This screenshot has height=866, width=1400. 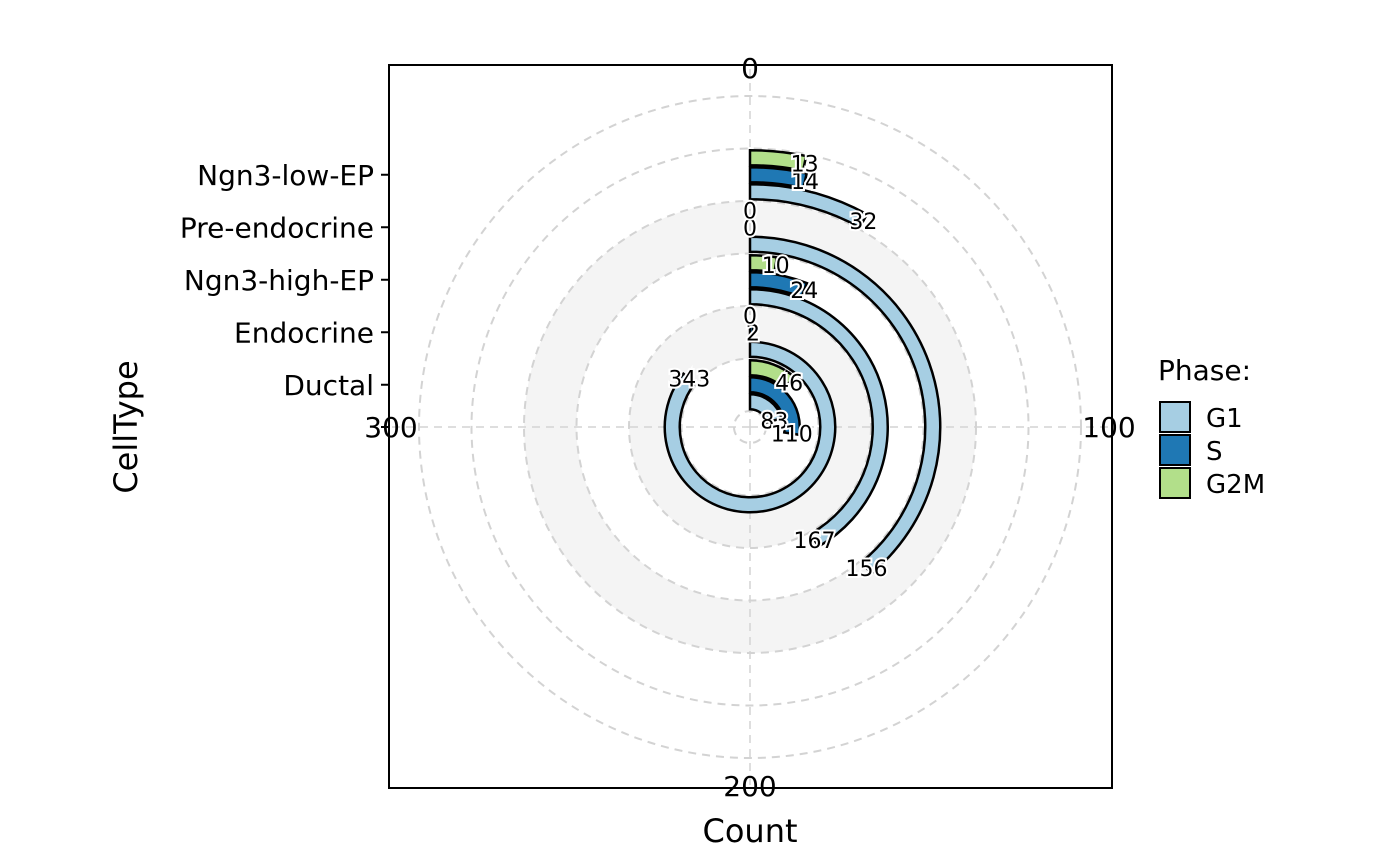 I want to click on legend-swatch-g2m, so click(x=1175, y=483).